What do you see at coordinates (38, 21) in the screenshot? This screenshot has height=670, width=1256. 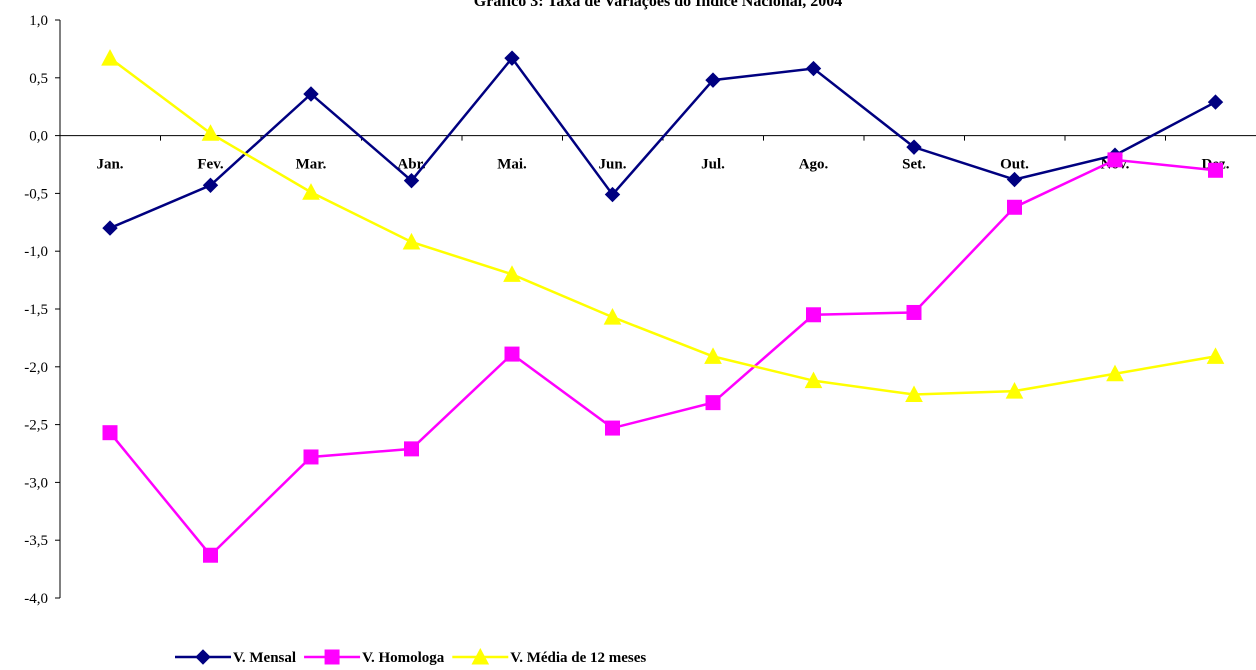 I see `y-tick-label: 1,0` at bounding box center [38, 21].